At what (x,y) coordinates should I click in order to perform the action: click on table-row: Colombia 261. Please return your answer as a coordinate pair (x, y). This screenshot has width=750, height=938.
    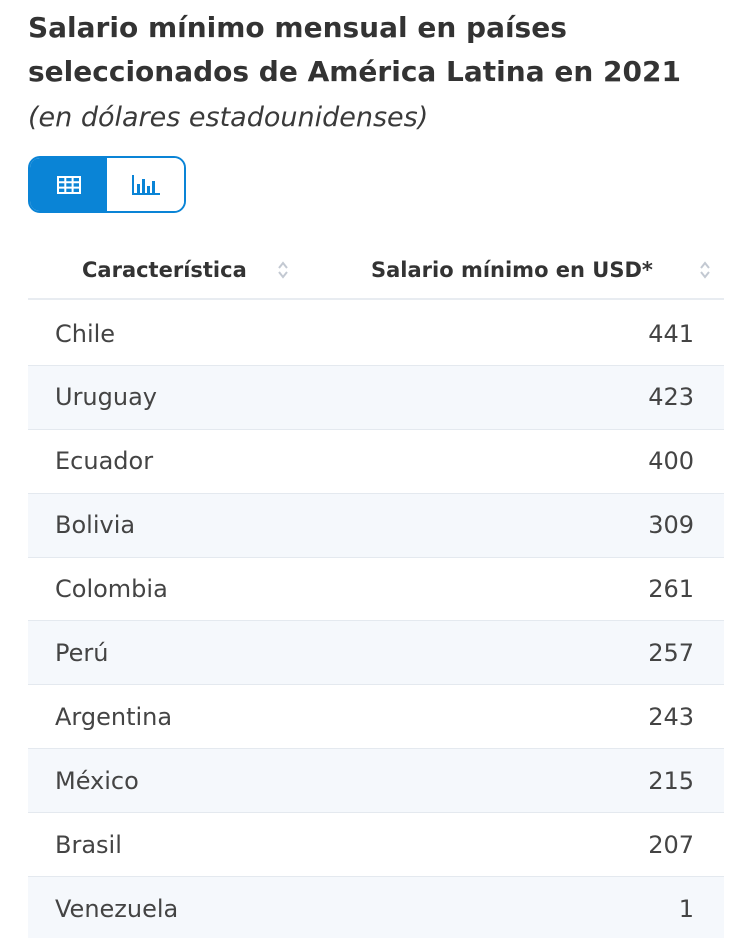
    Looking at the image, I should click on (376, 590).